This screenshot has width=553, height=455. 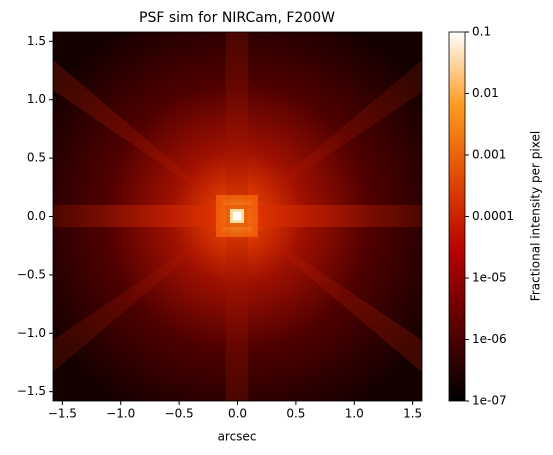 I want to click on x-tick-label: −1.5, so click(x=62, y=414).